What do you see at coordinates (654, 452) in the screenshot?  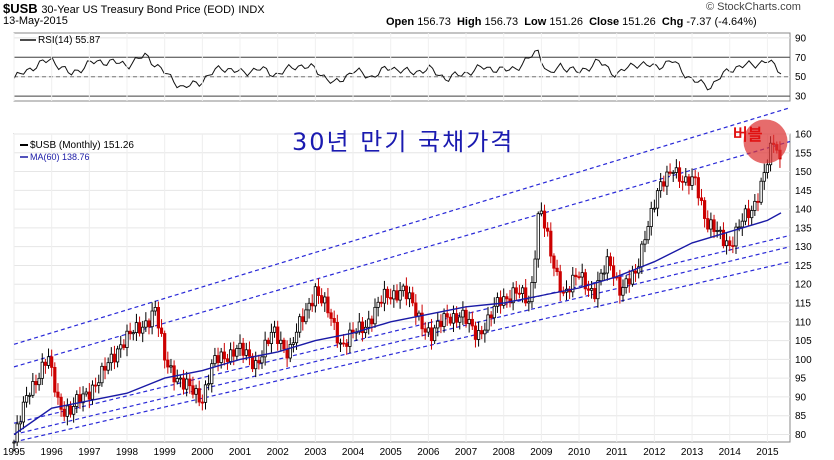 I see `year-tick-label: 2012` at bounding box center [654, 452].